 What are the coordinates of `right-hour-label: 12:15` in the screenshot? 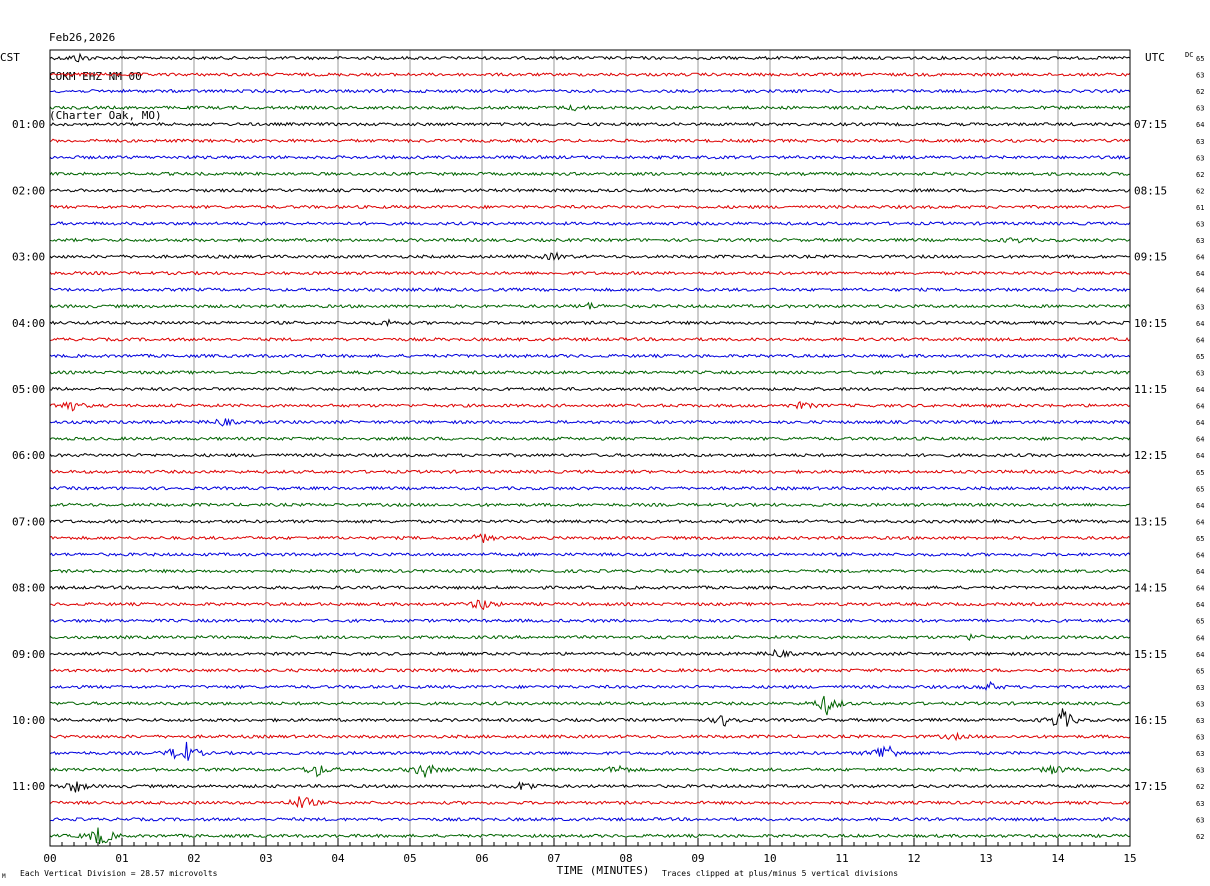 It's located at (1150, 455).